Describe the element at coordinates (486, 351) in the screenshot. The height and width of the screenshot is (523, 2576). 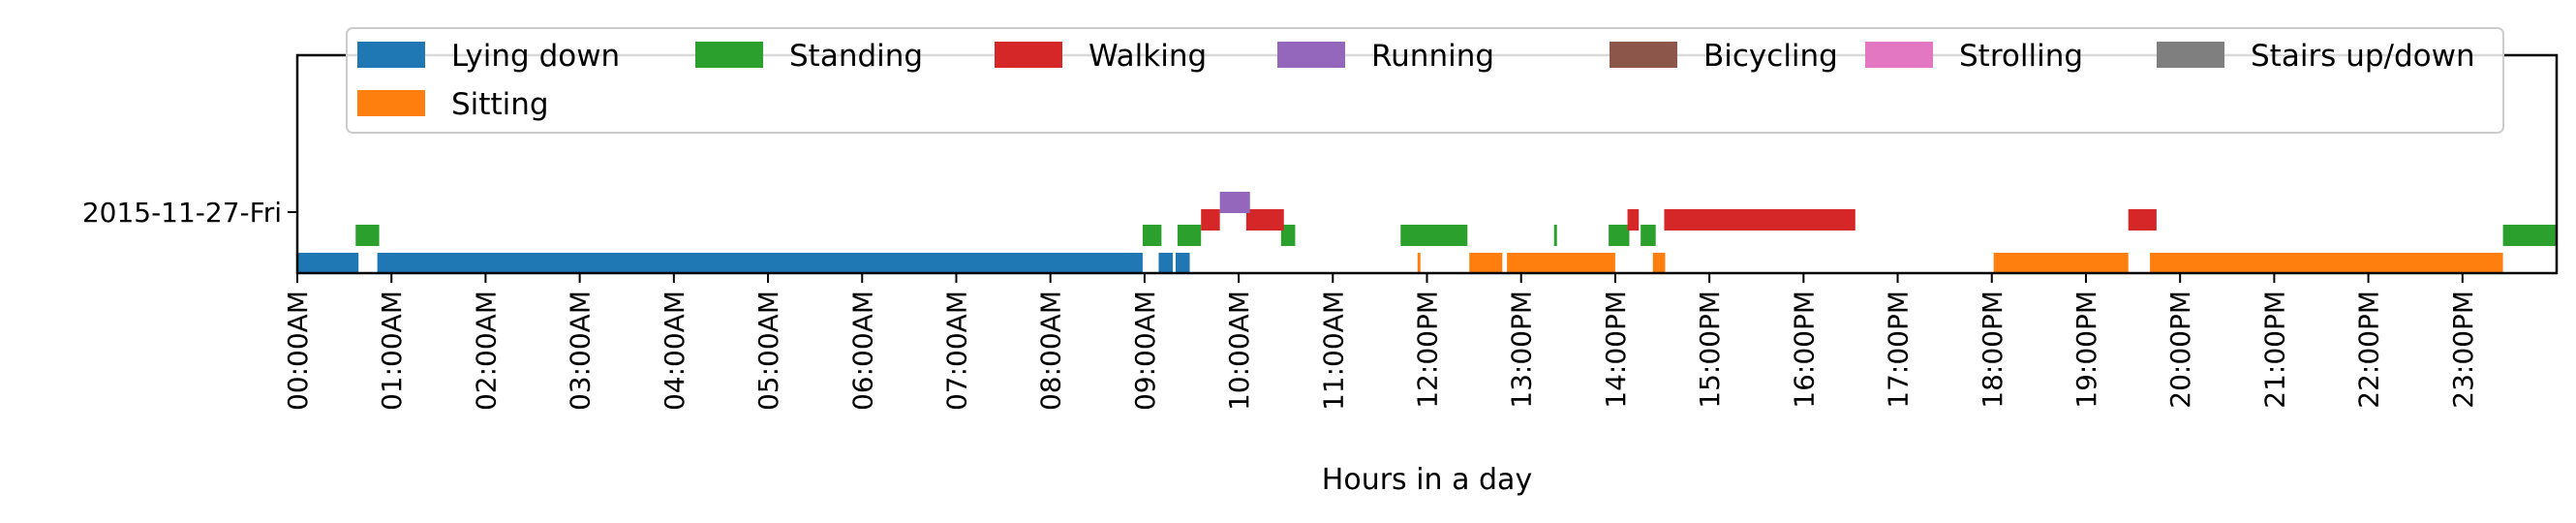
I see `x-tick-label: 02:00AM` at that location.